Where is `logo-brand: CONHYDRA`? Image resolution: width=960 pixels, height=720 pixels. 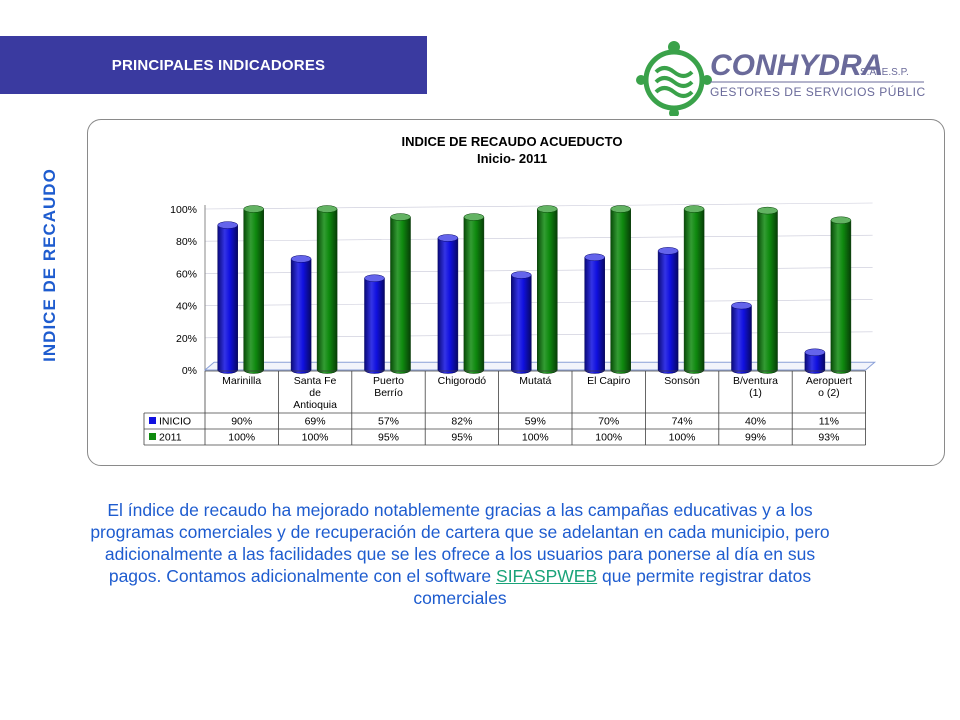 logo-brand: CONHYDRA is located at coordinates (796, 65).